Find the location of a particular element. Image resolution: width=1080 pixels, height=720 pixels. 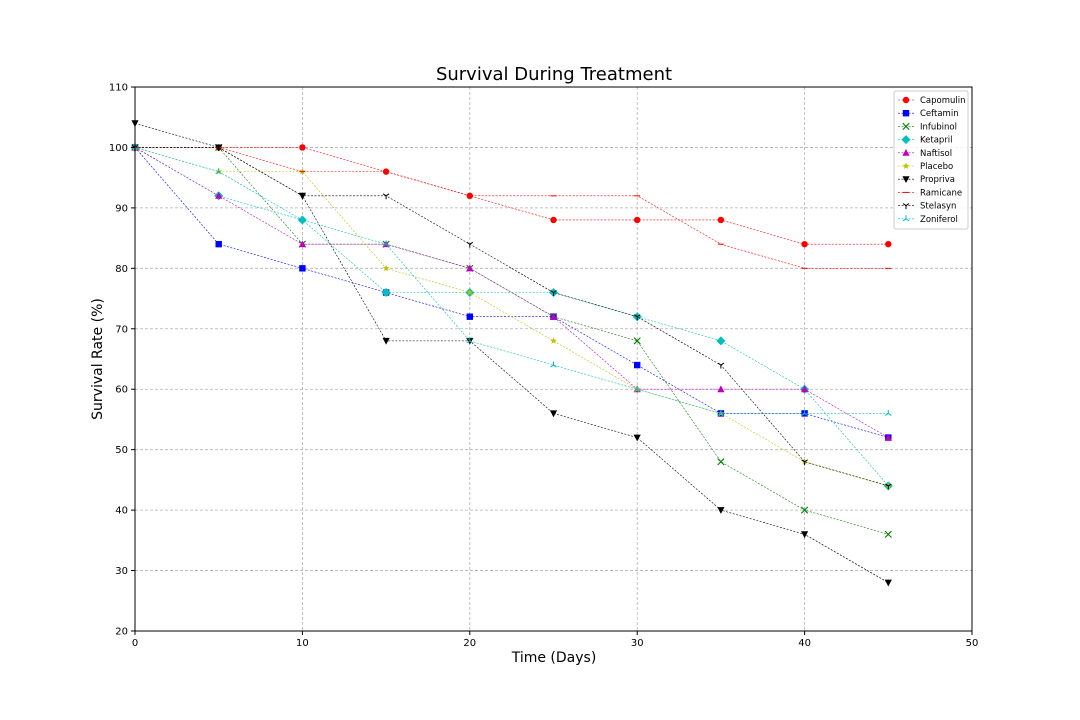

legend-label-stelasyn: Stelasyn is located at coordinates (938, 207).